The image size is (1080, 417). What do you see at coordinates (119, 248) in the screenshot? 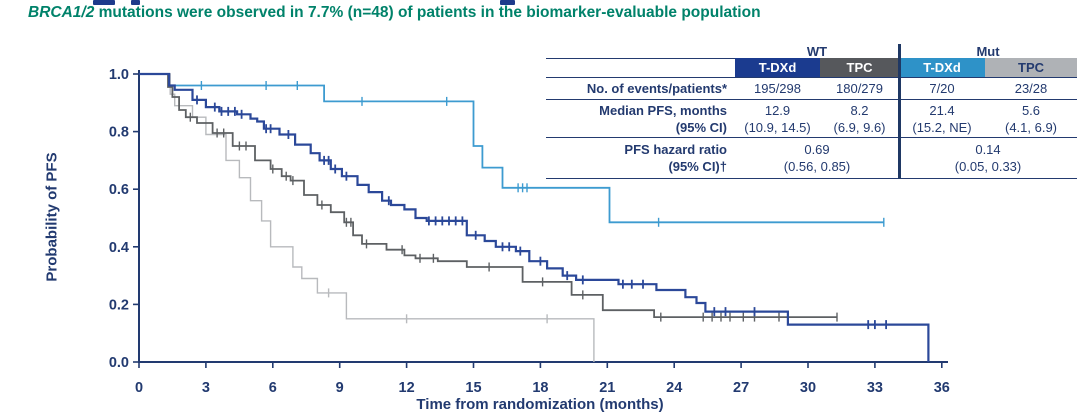
I see `y-tick-label: 0.4` at bounding box center [119, 248].